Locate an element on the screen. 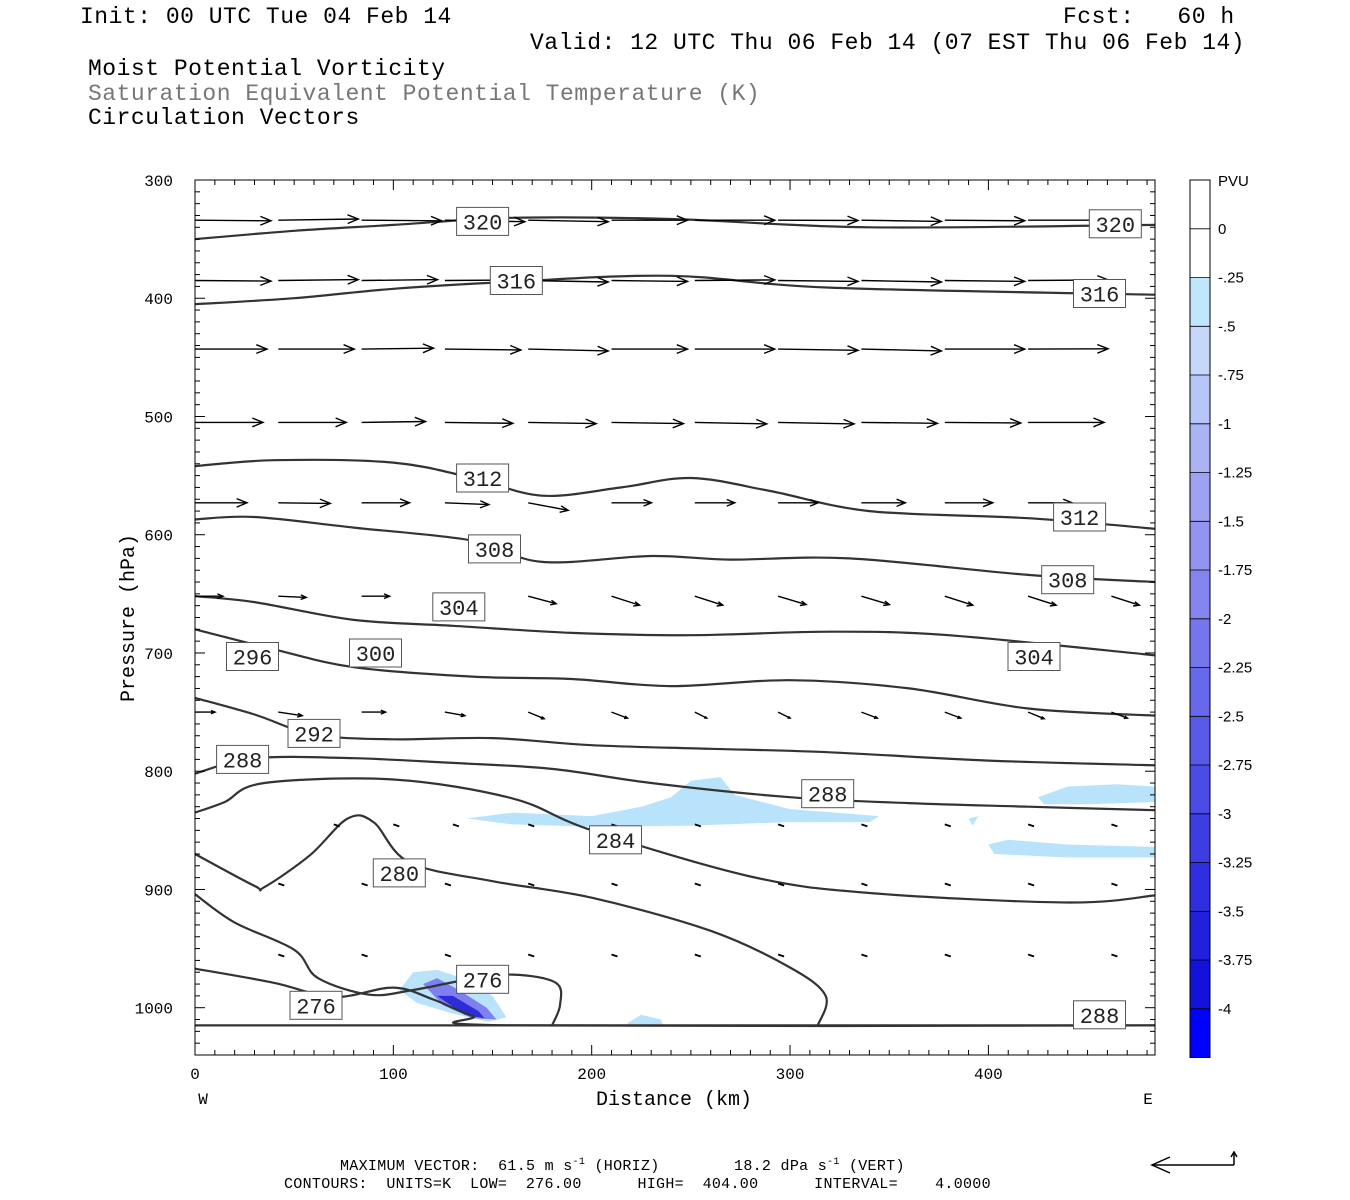 The width and height of the screenshot is (1350, 1200). contour-label-300: 300 is located at coordinates (375, 653).